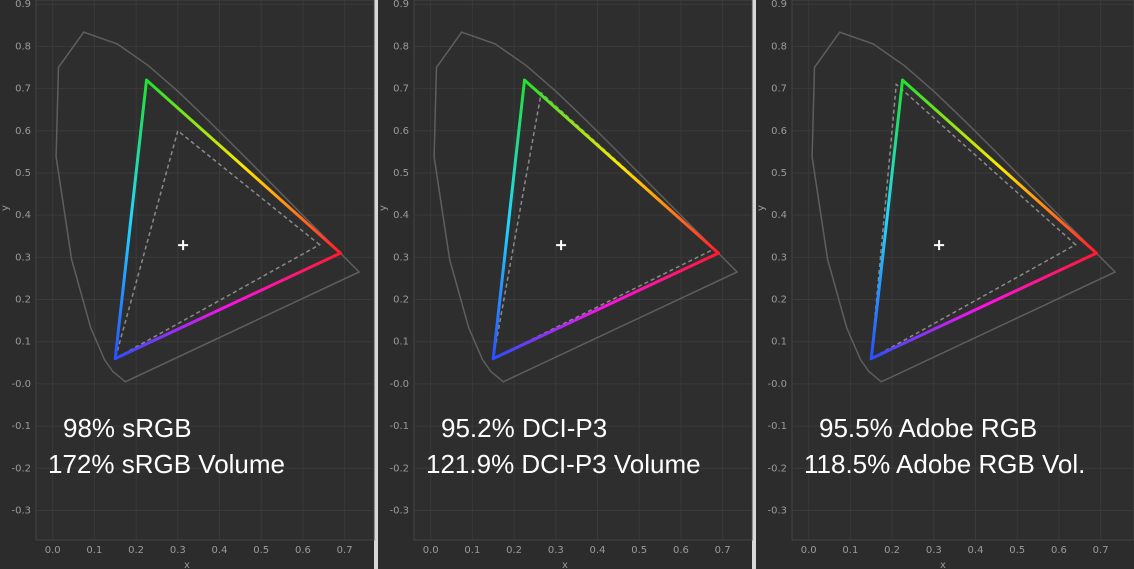  I want to click on annotation: 172% sRGB Volume, so click(166, 464).